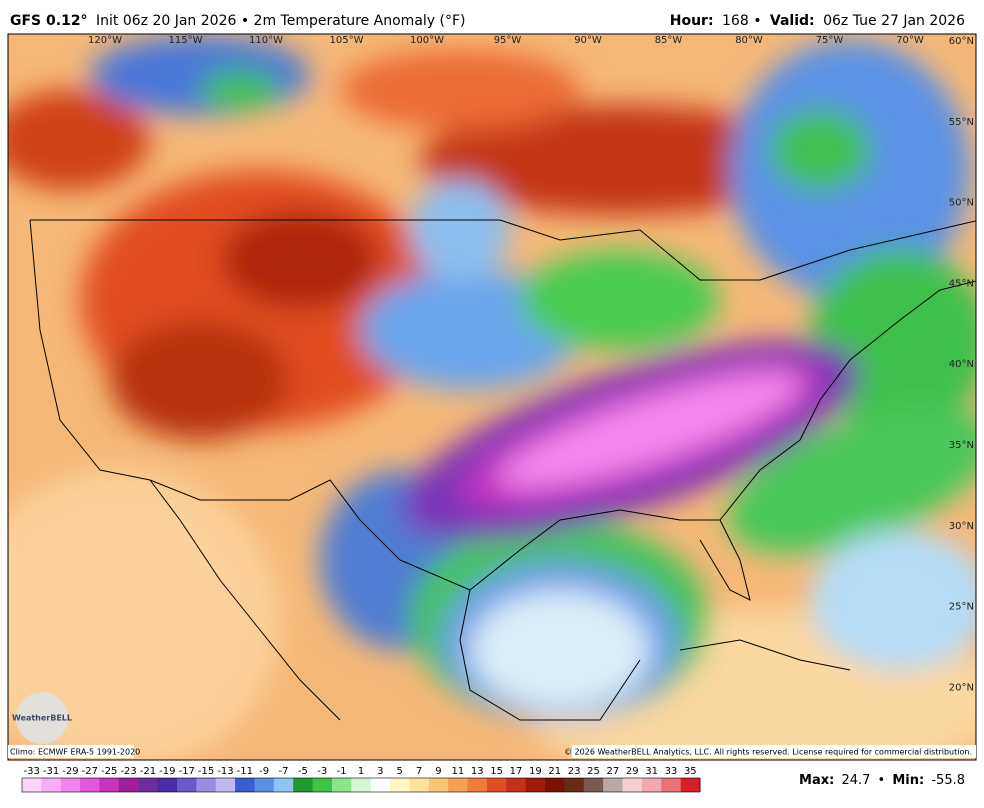 The height and width of the screenshot is (808, 984). What do you see at coordinates (347, 40) in the screenshot?
I see `lon-label: 105°W` at bounding box center [347, 40].